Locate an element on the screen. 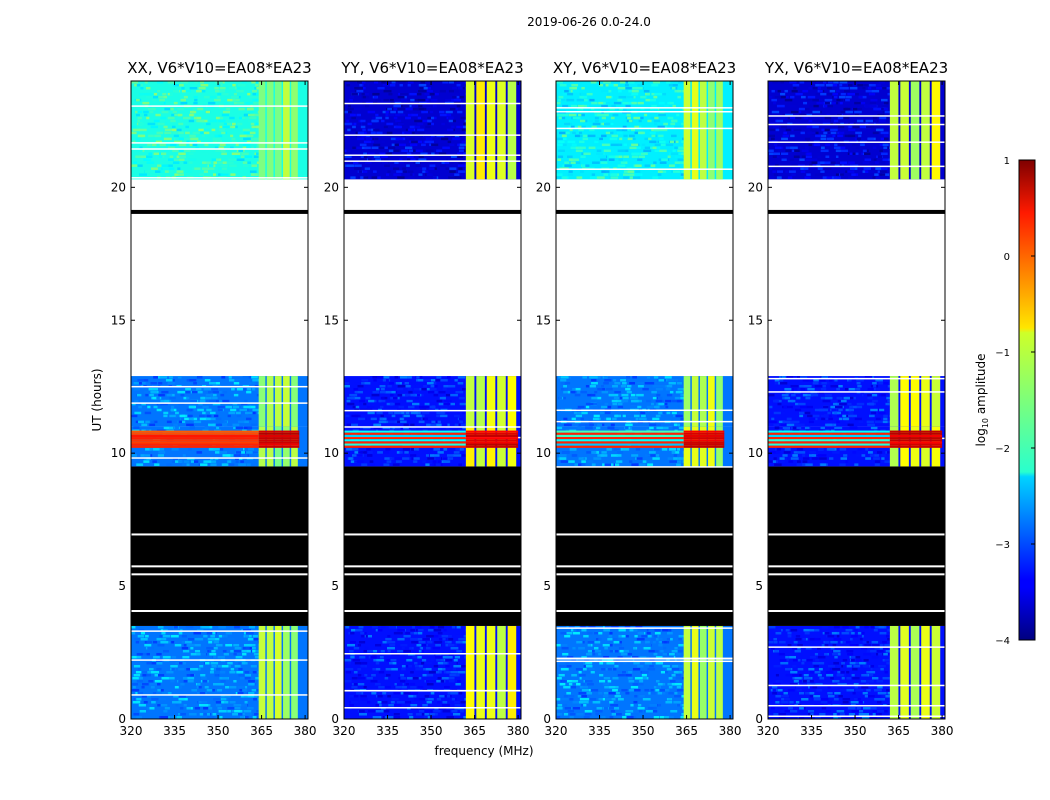 Image resolution: width=1050 pixels, height=800 pixels. flag-separator is located at coordinates (644, 534).